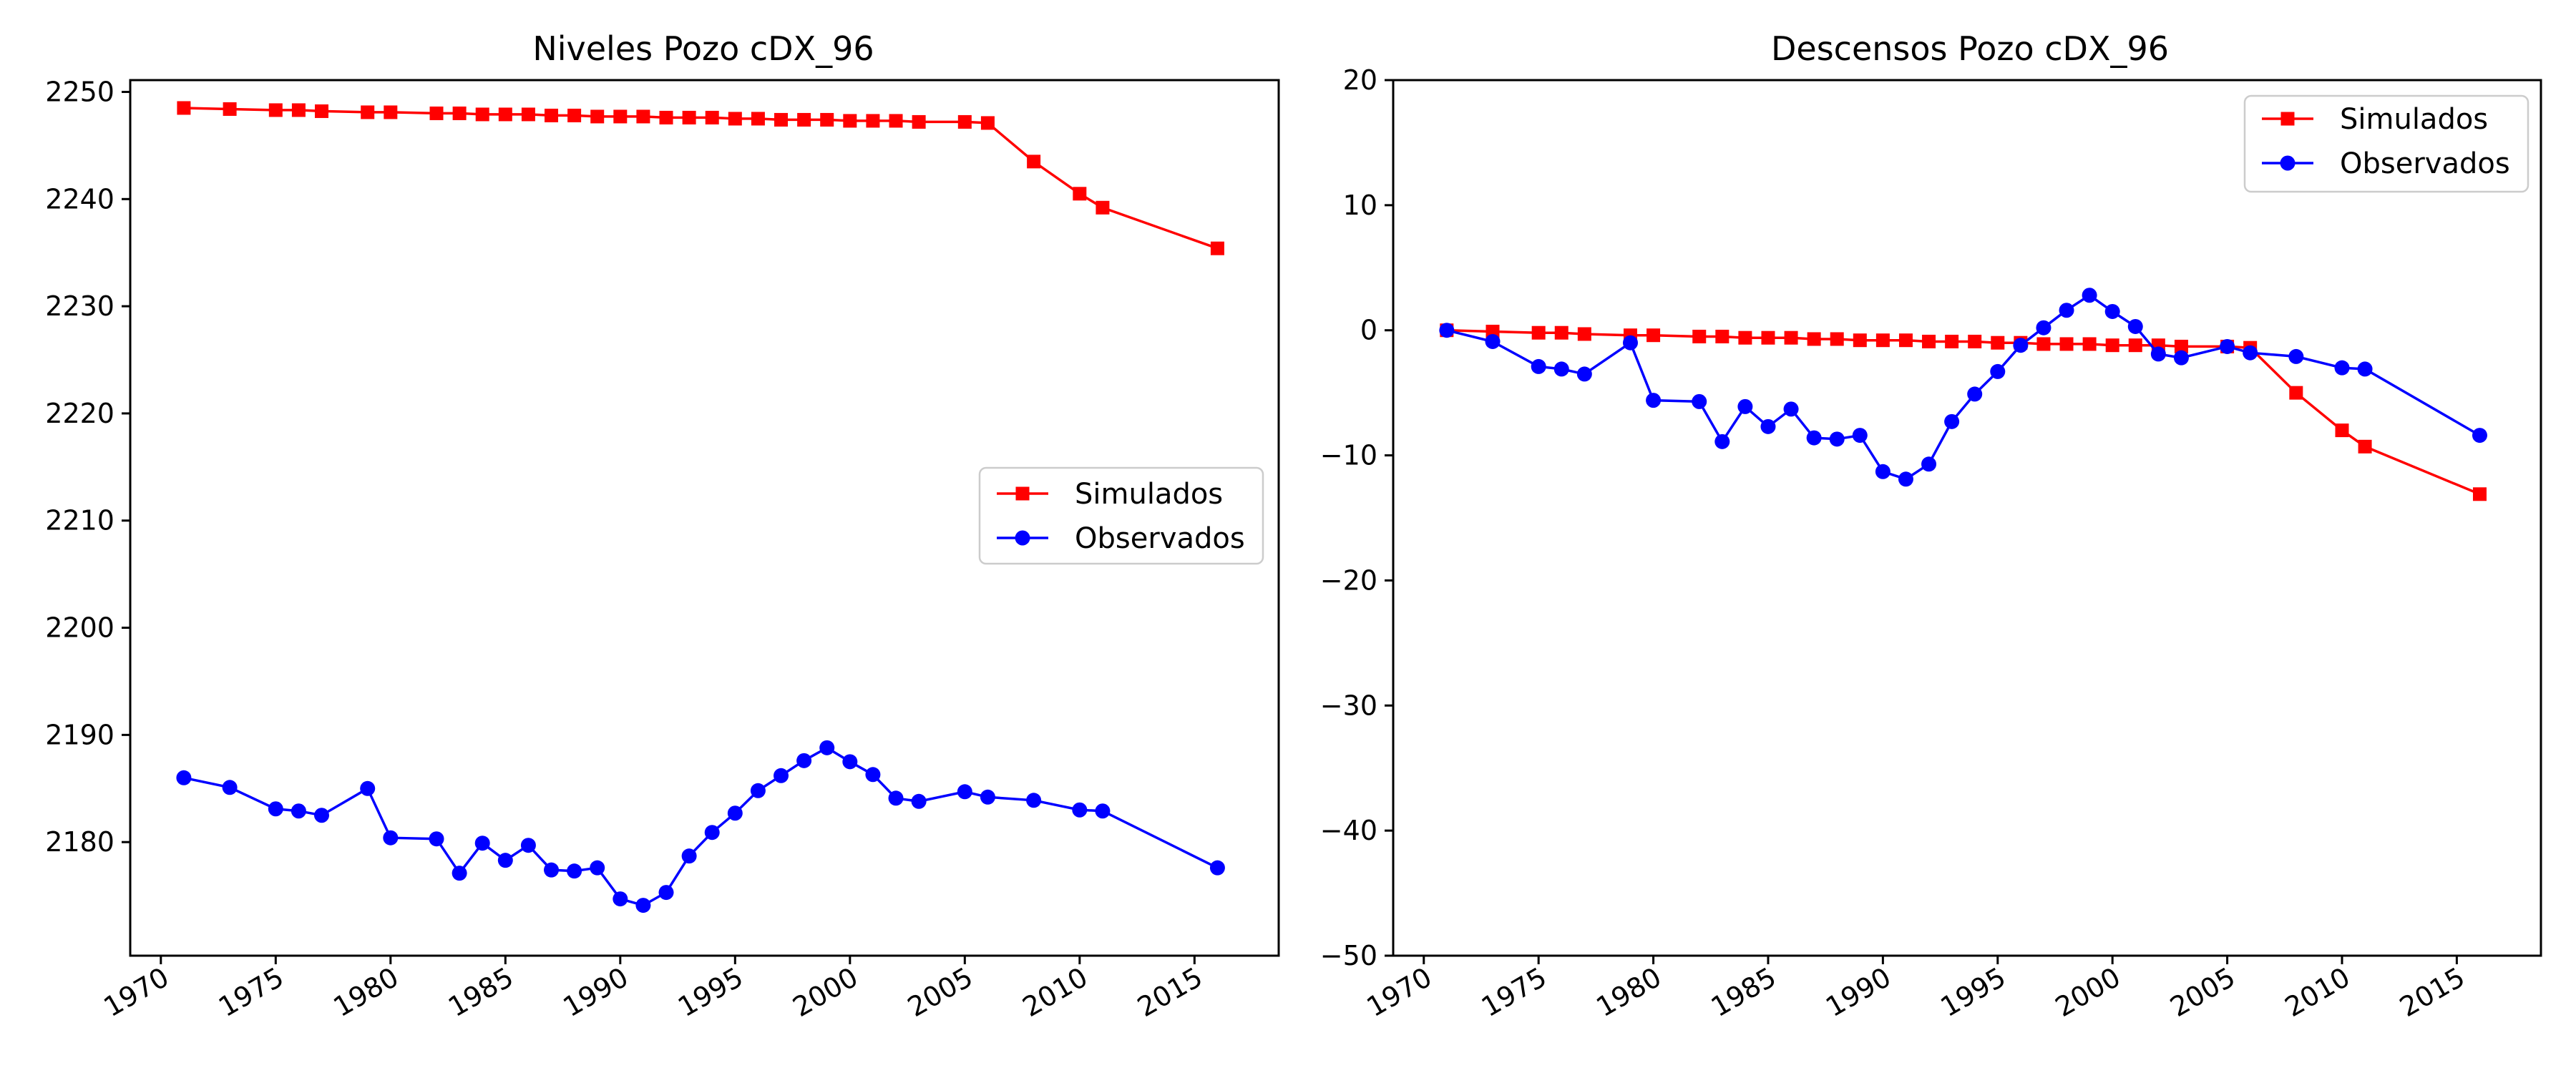 The width and height of the screenshot is (2576, 1073). I want to click on y-tick-label: 2190, so click(79, 734).